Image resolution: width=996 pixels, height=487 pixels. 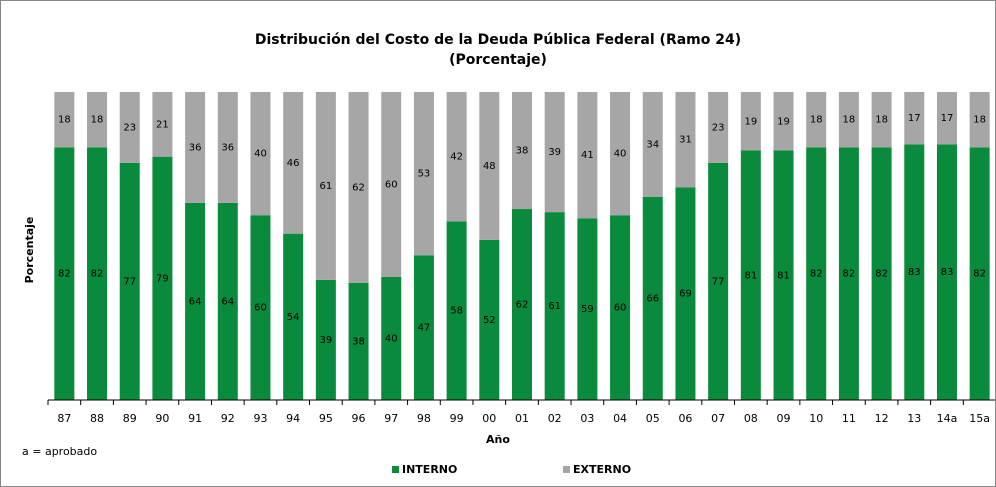 I want to click on x-tick-label: 99, so click(x=457, y=418).